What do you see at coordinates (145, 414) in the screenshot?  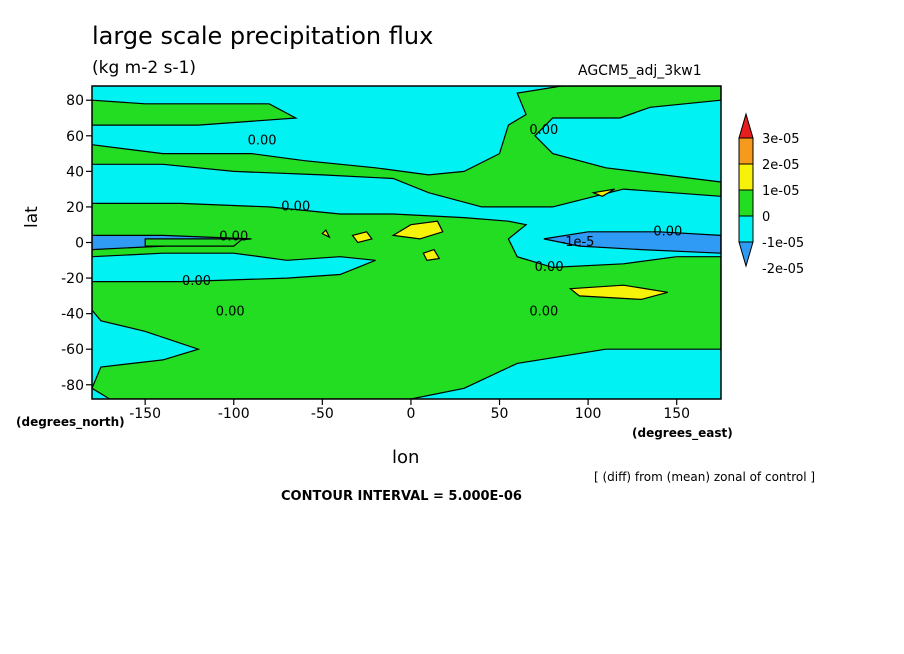 I see `x-tick-label-0: -150` at bounding box center [145, 414].